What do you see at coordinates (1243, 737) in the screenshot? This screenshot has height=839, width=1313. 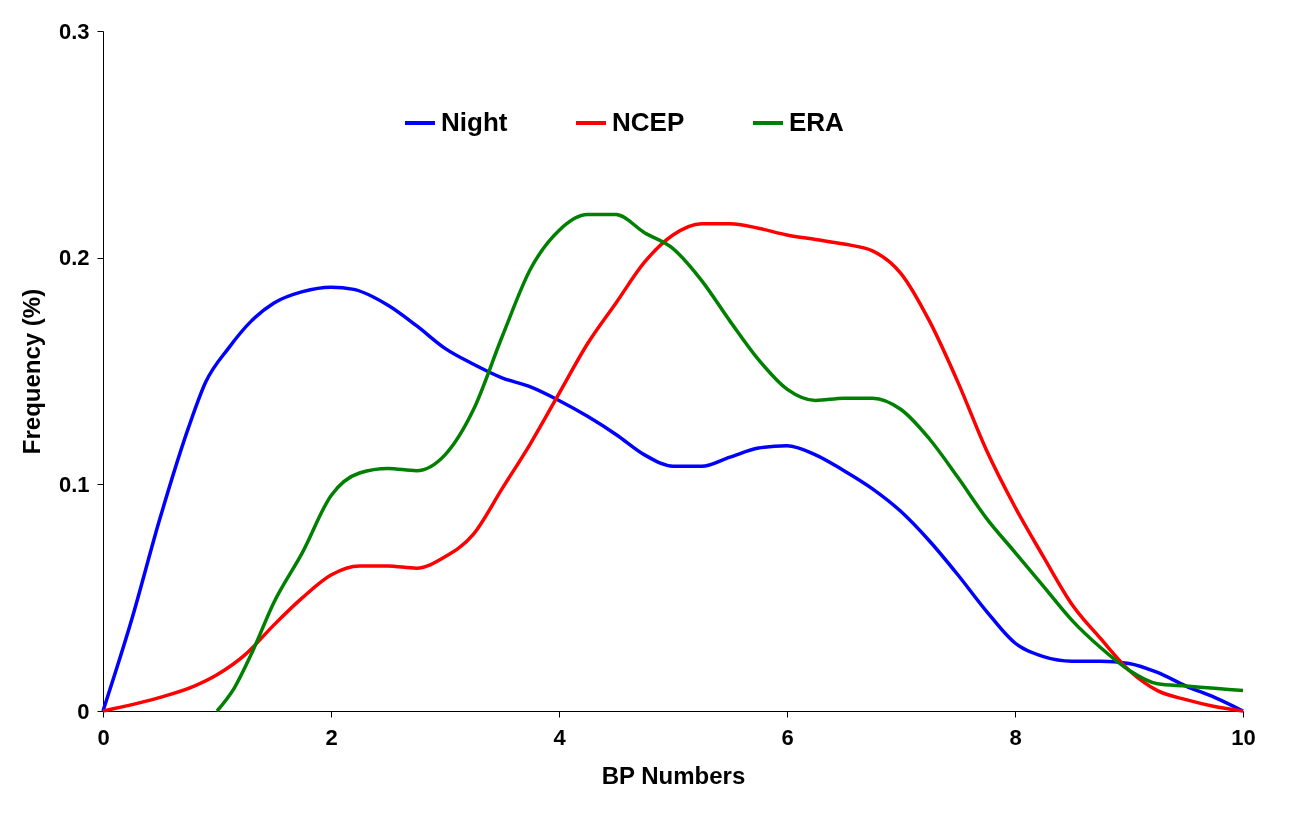 I see `x-tick-label: 10` at bounding box center [1243, 737].